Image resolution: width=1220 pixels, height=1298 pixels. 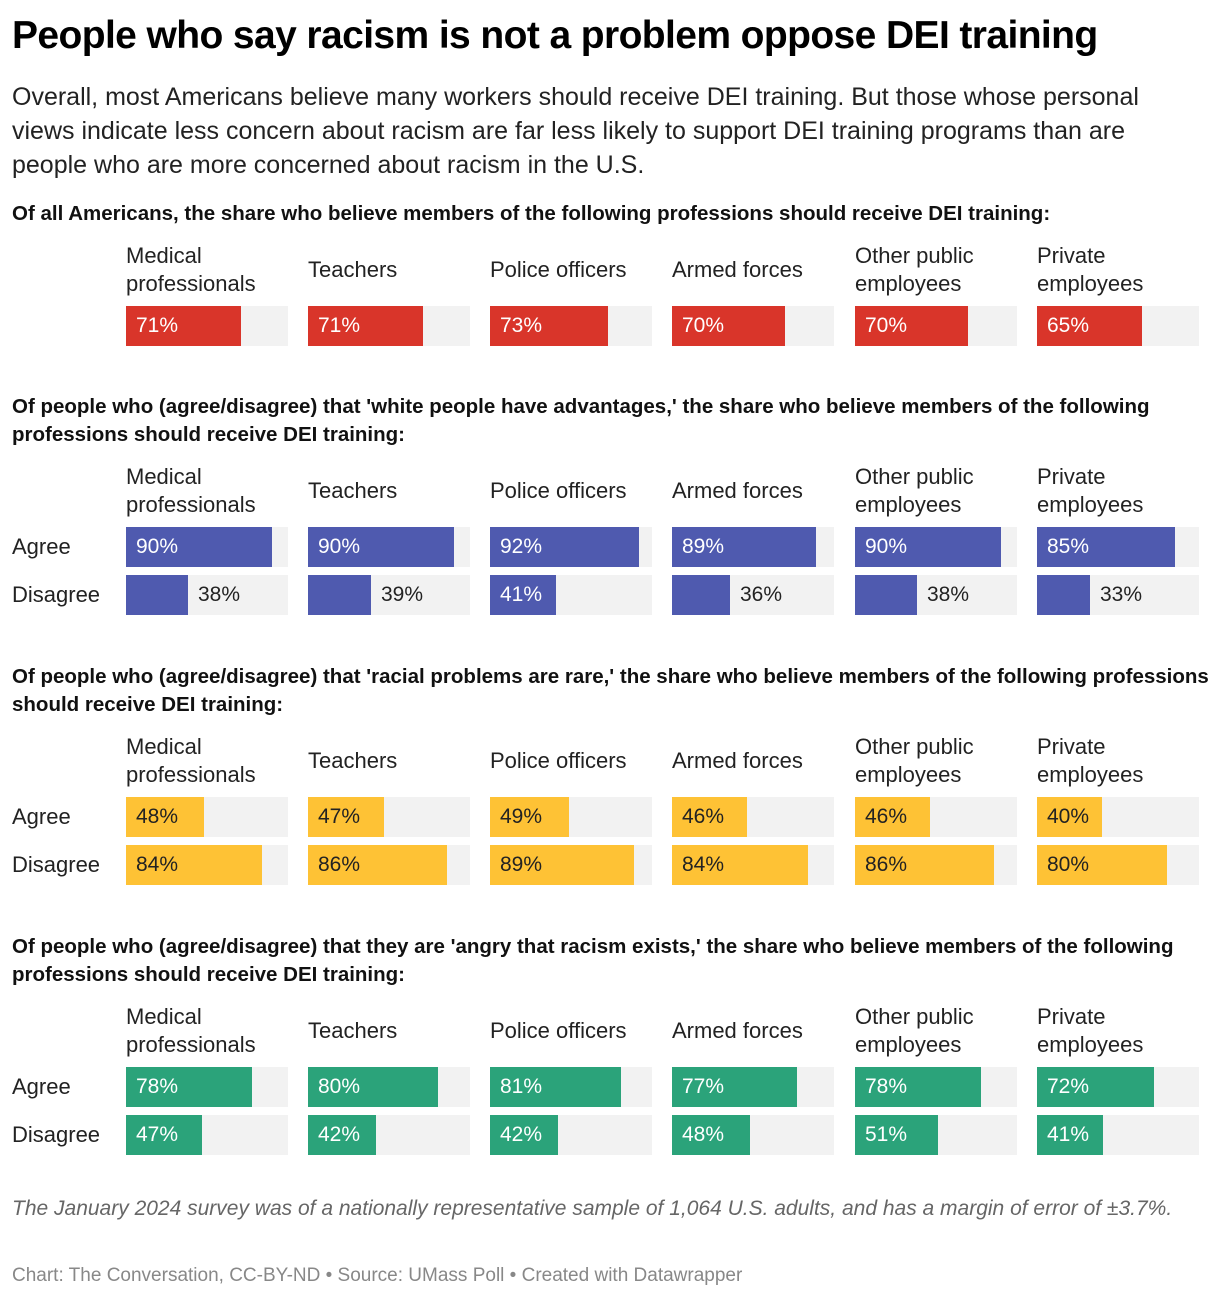 I want to click on bar-value-label: 73%, so click(x=521, y=325).